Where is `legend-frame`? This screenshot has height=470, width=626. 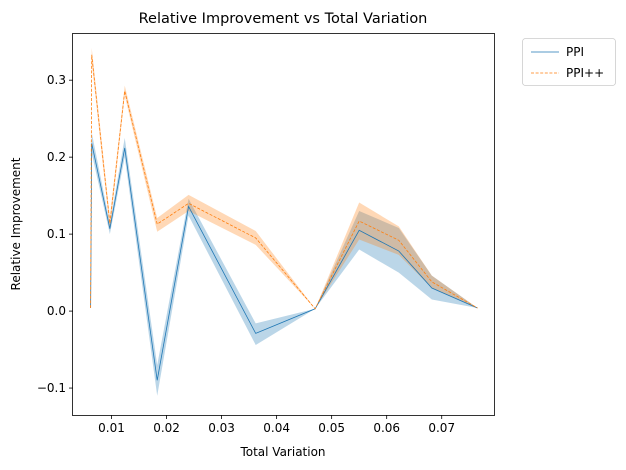
legend-frame is located at coordinates (569, 62).